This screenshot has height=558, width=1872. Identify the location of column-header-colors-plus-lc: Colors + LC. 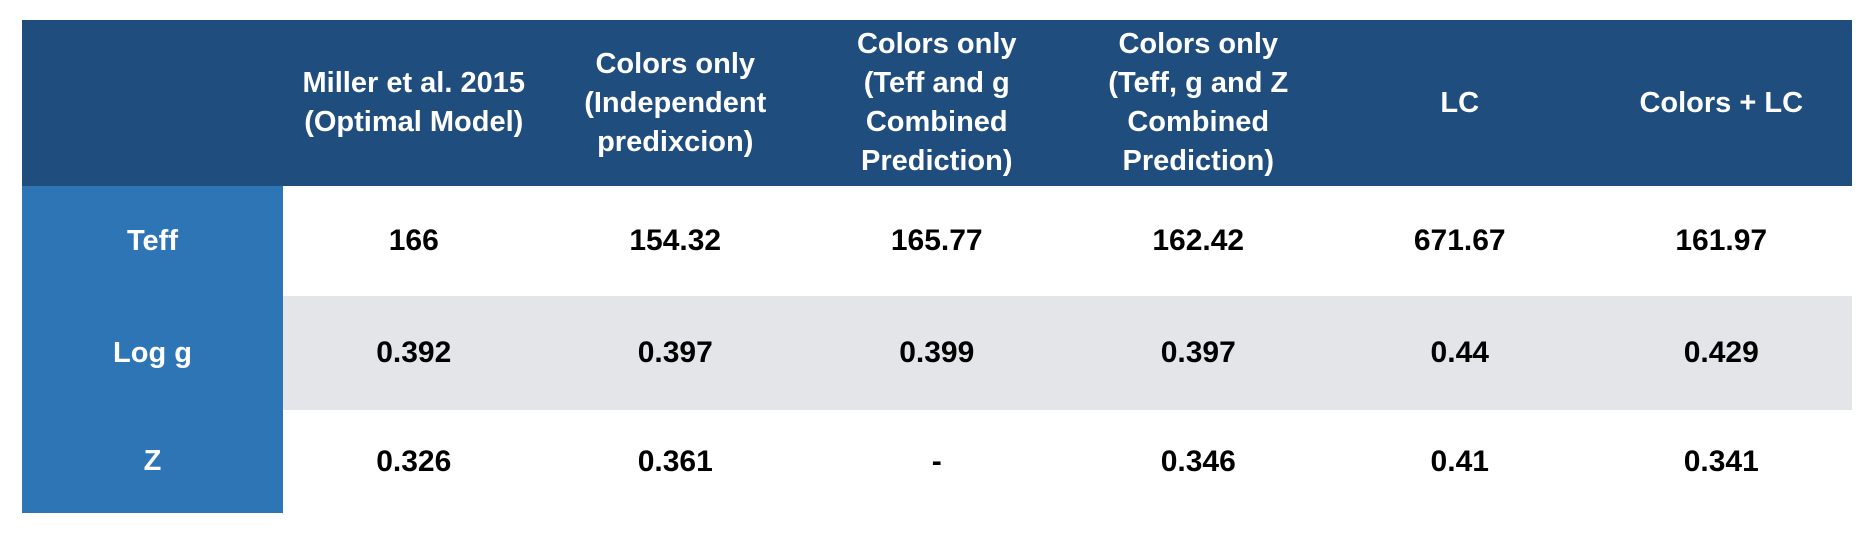
(1721, 103).